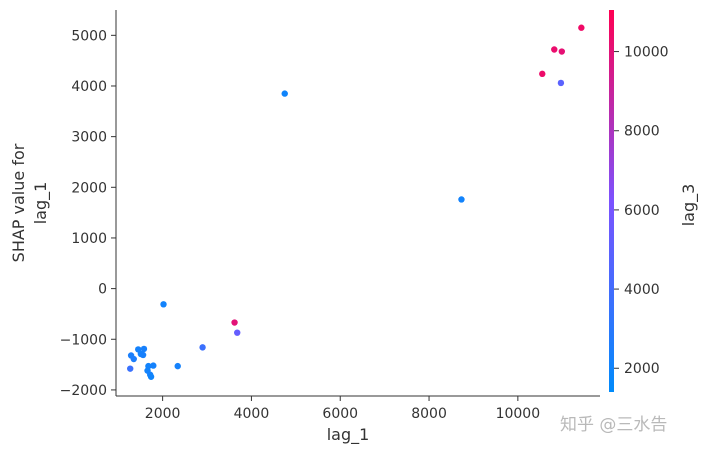 Image resolution: width=707 pixels, height=453 pixels. What do you see at coordinates (89, 188) in the screenshot?
I see `y-tick-label: 2000` at bounding box center [89, 188].